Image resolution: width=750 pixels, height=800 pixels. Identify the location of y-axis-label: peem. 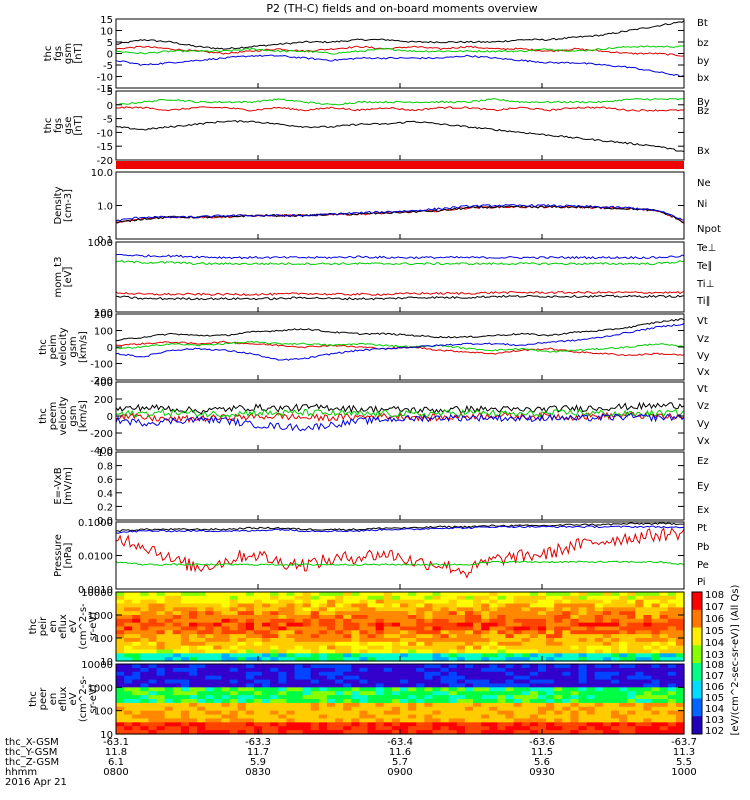
(53, 416).